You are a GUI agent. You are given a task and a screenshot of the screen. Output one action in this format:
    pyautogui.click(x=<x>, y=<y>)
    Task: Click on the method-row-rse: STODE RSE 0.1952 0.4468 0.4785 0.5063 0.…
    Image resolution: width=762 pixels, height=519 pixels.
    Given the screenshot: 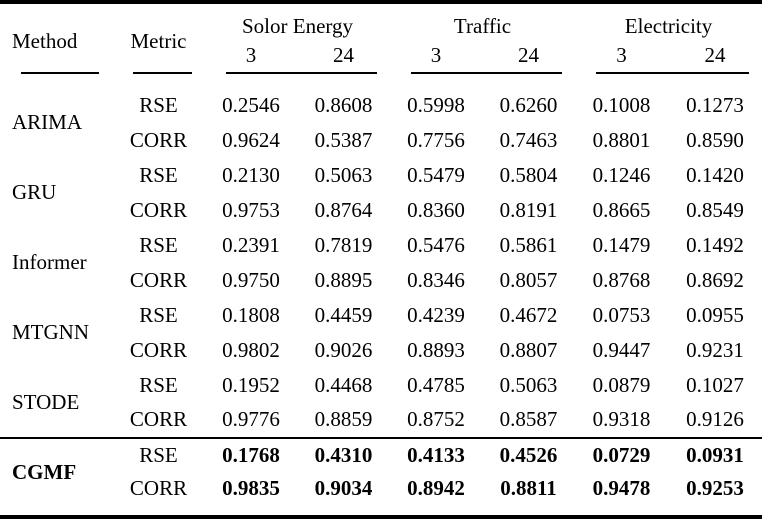 What is the action you would take?
    pyautogui.click(x=381, y=390)
    